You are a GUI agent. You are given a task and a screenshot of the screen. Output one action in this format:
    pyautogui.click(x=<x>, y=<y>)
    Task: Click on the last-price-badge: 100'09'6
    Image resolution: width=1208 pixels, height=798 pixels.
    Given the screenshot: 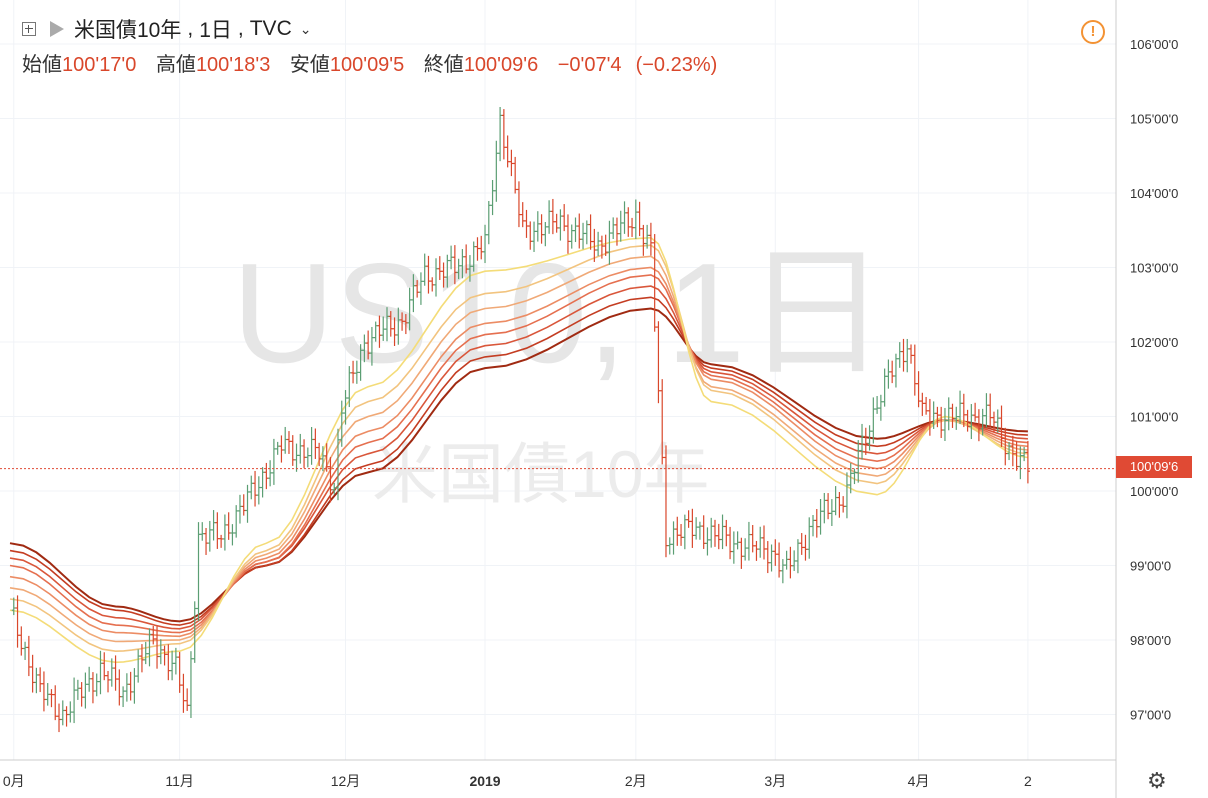 What is the action you would take?
    pyautogui.click(x=1154, y=467)
    